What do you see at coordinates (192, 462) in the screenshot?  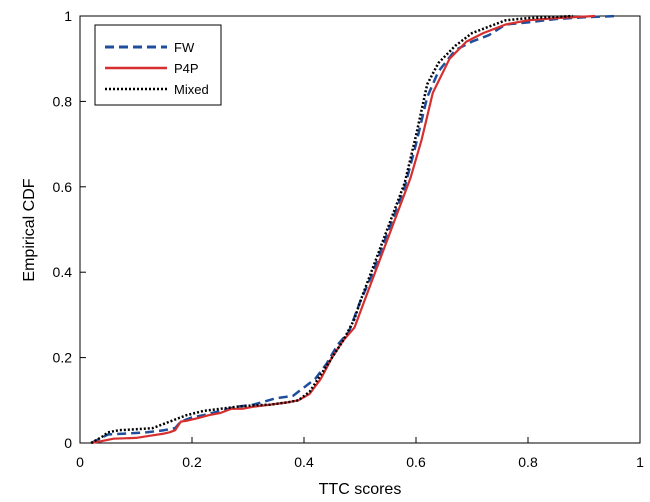 I see `x-tick-label: 0.2` at bounding box center [192, 462].